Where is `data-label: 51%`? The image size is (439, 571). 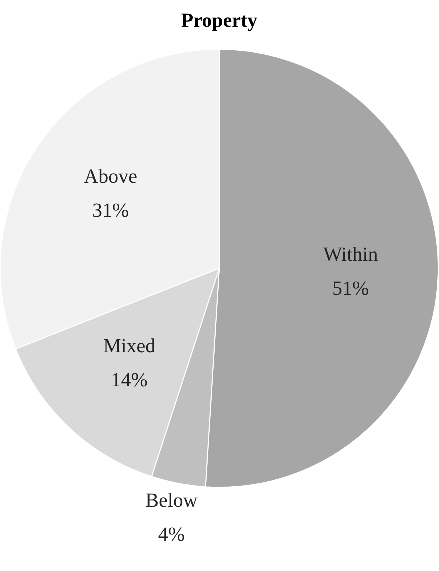
data-label: 51% is located at coordinates (351, 289).